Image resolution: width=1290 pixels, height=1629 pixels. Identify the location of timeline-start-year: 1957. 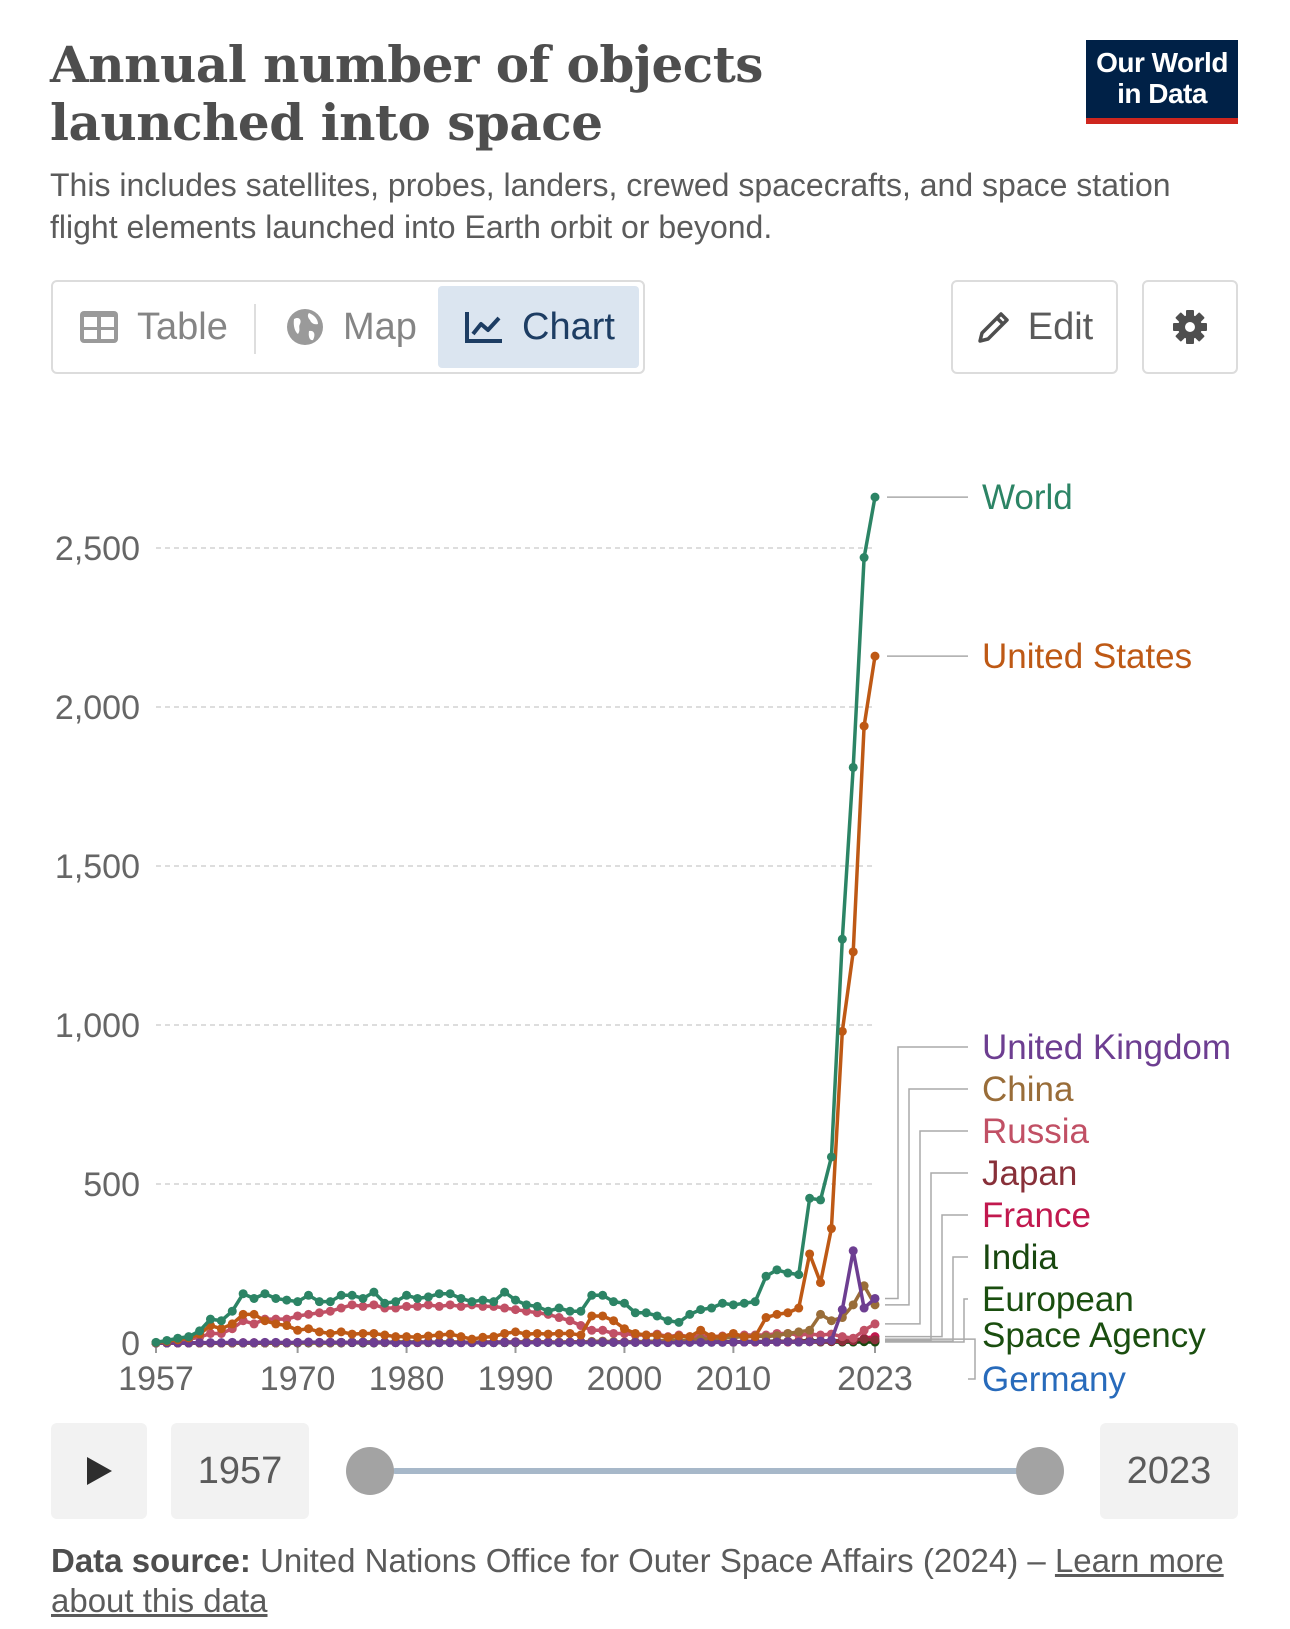
(240, 1471).